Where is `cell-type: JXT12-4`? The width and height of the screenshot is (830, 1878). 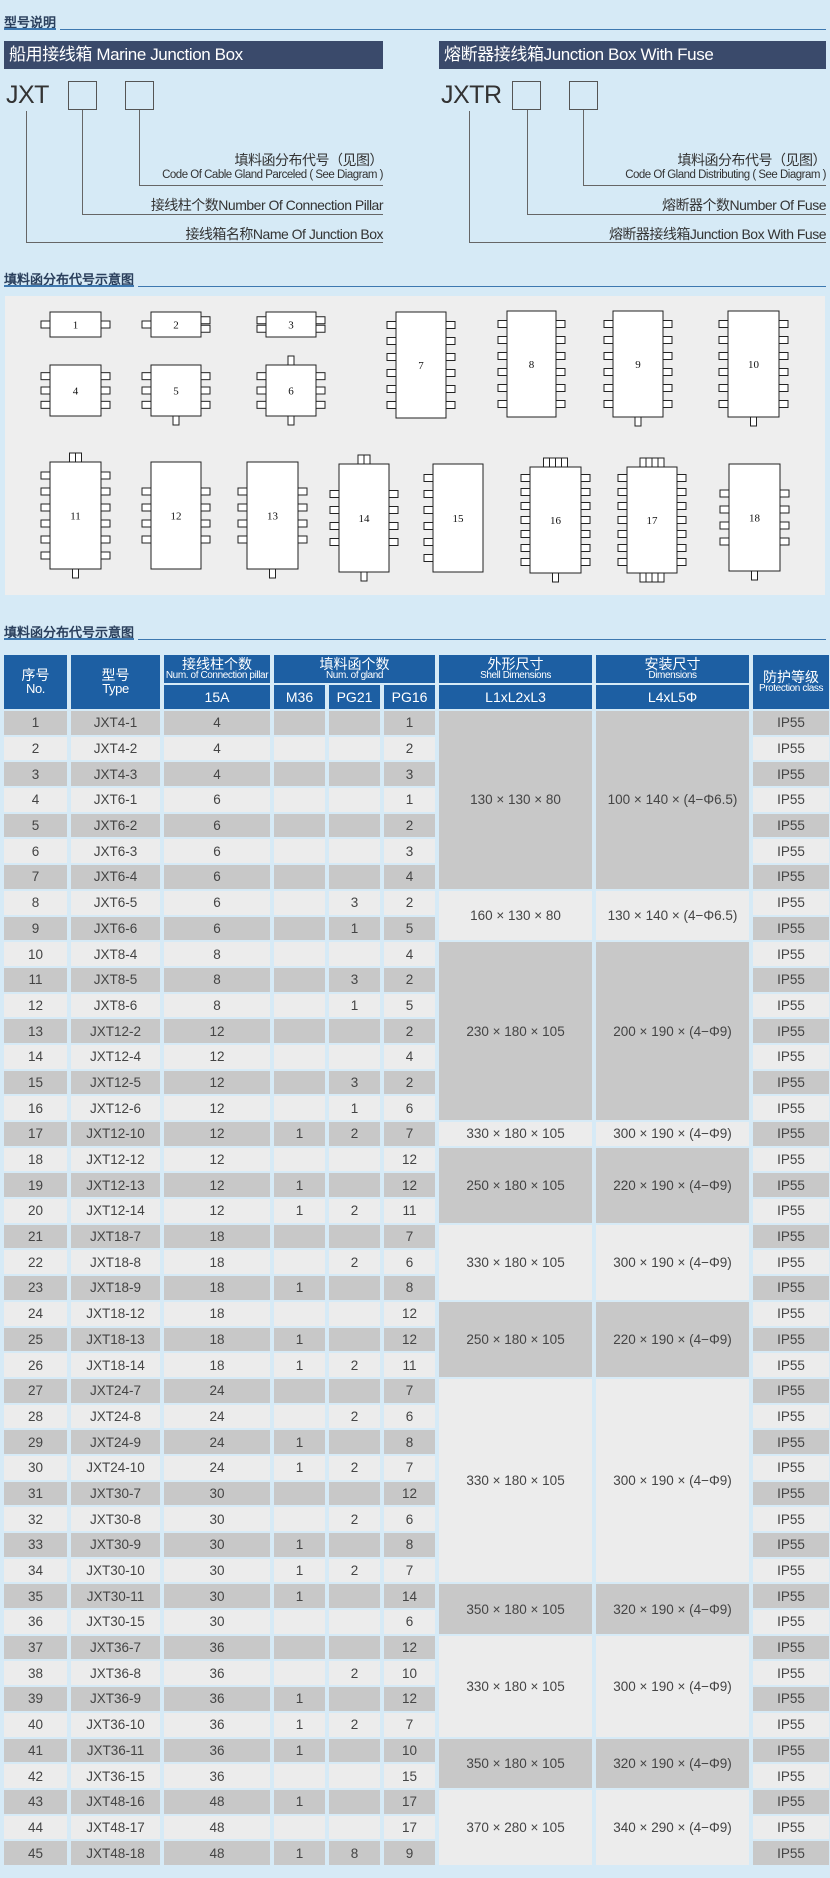
cell-type: JXT12-4 is located at coordinates (115, 1056).